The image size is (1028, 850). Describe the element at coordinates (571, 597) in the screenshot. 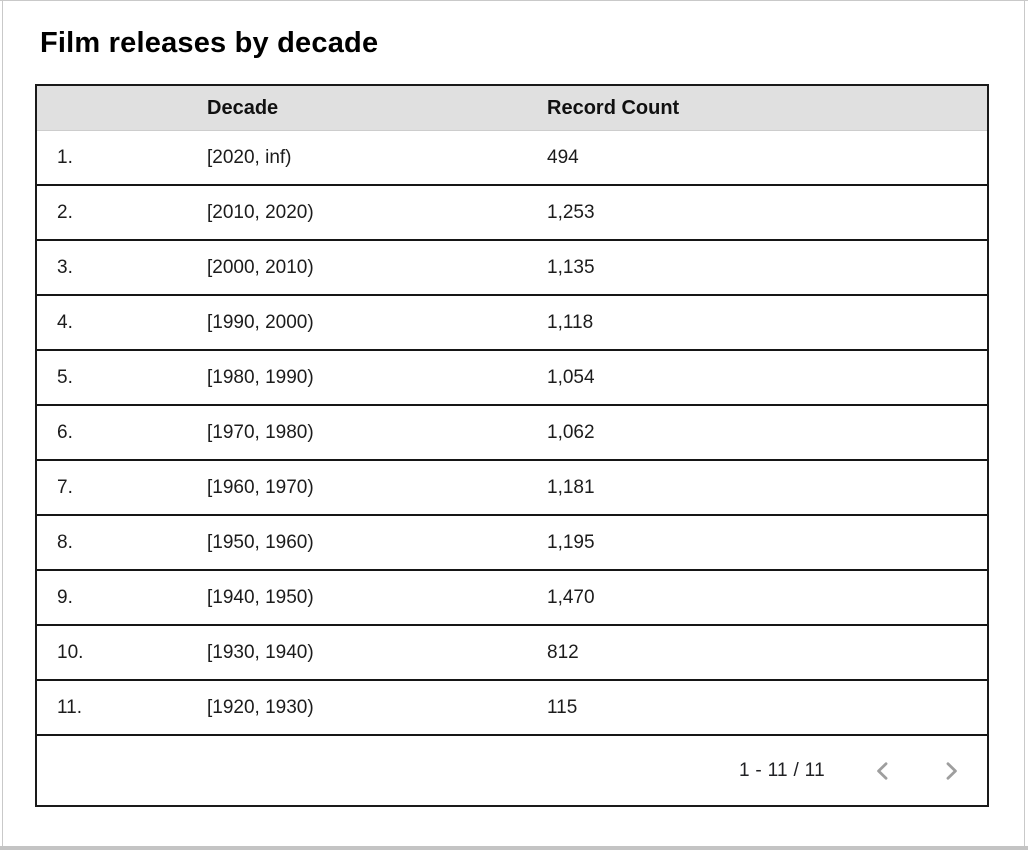

I see `record-count-cell: 1,470` at that location.